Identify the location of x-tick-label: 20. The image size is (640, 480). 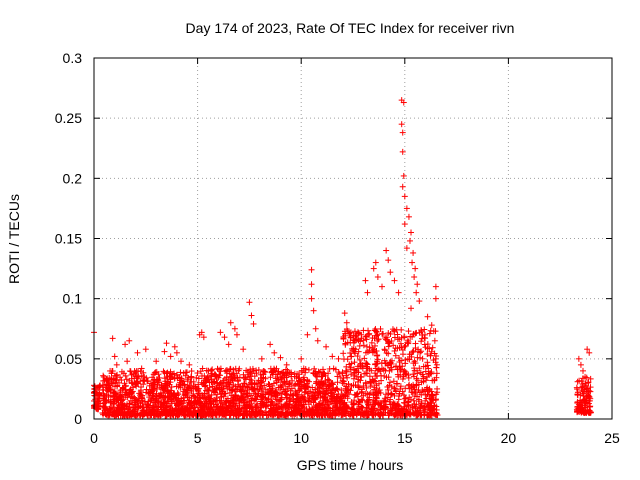
(509, 438).